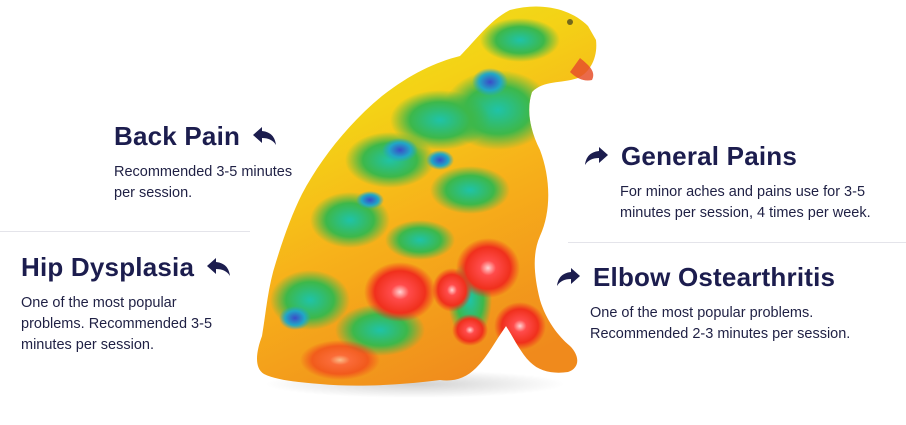 This screenshot has width=906, height=425. I want to click on back-pain-description: Recommended 3-5 minutes per session., so click(203, 182).